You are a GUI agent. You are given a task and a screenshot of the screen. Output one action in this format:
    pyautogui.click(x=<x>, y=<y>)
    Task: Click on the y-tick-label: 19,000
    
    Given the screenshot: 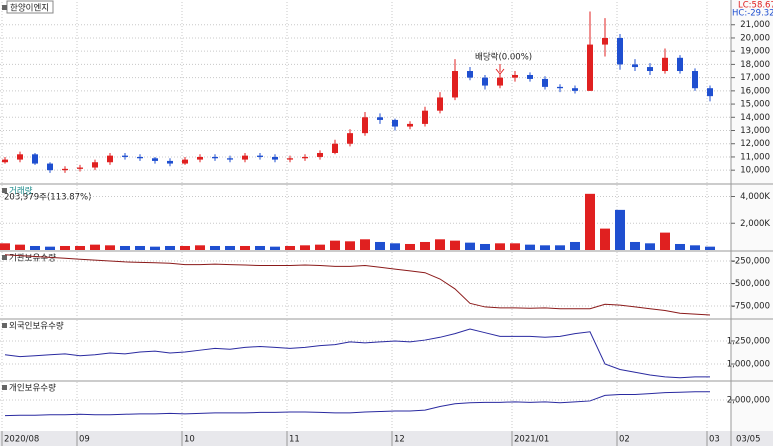 What is the action you would take?
    pyautogui.click(x=755, y=52)
    